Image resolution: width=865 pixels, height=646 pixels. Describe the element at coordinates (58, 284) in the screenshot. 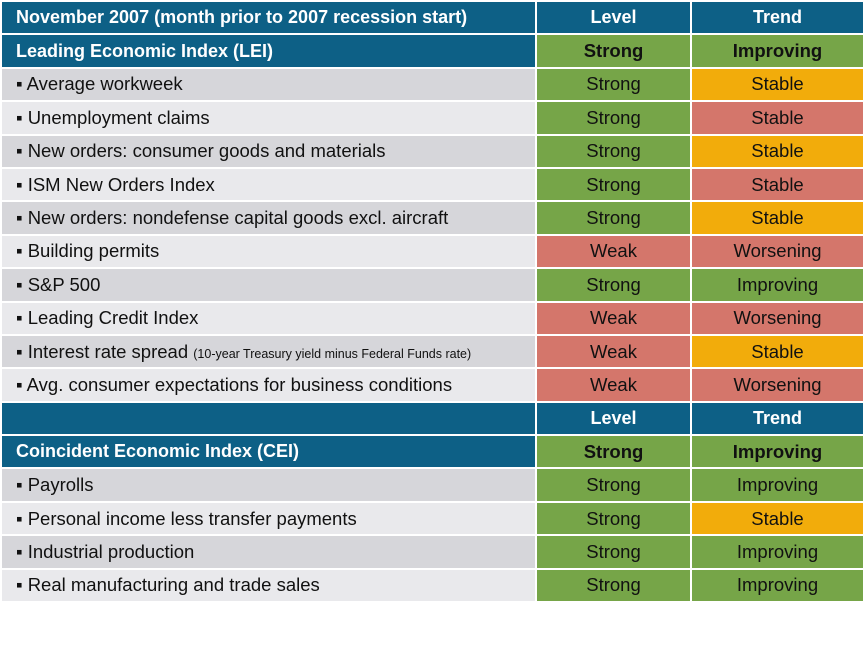

I see `indicator-label: ▪ S&P 500` at that location.